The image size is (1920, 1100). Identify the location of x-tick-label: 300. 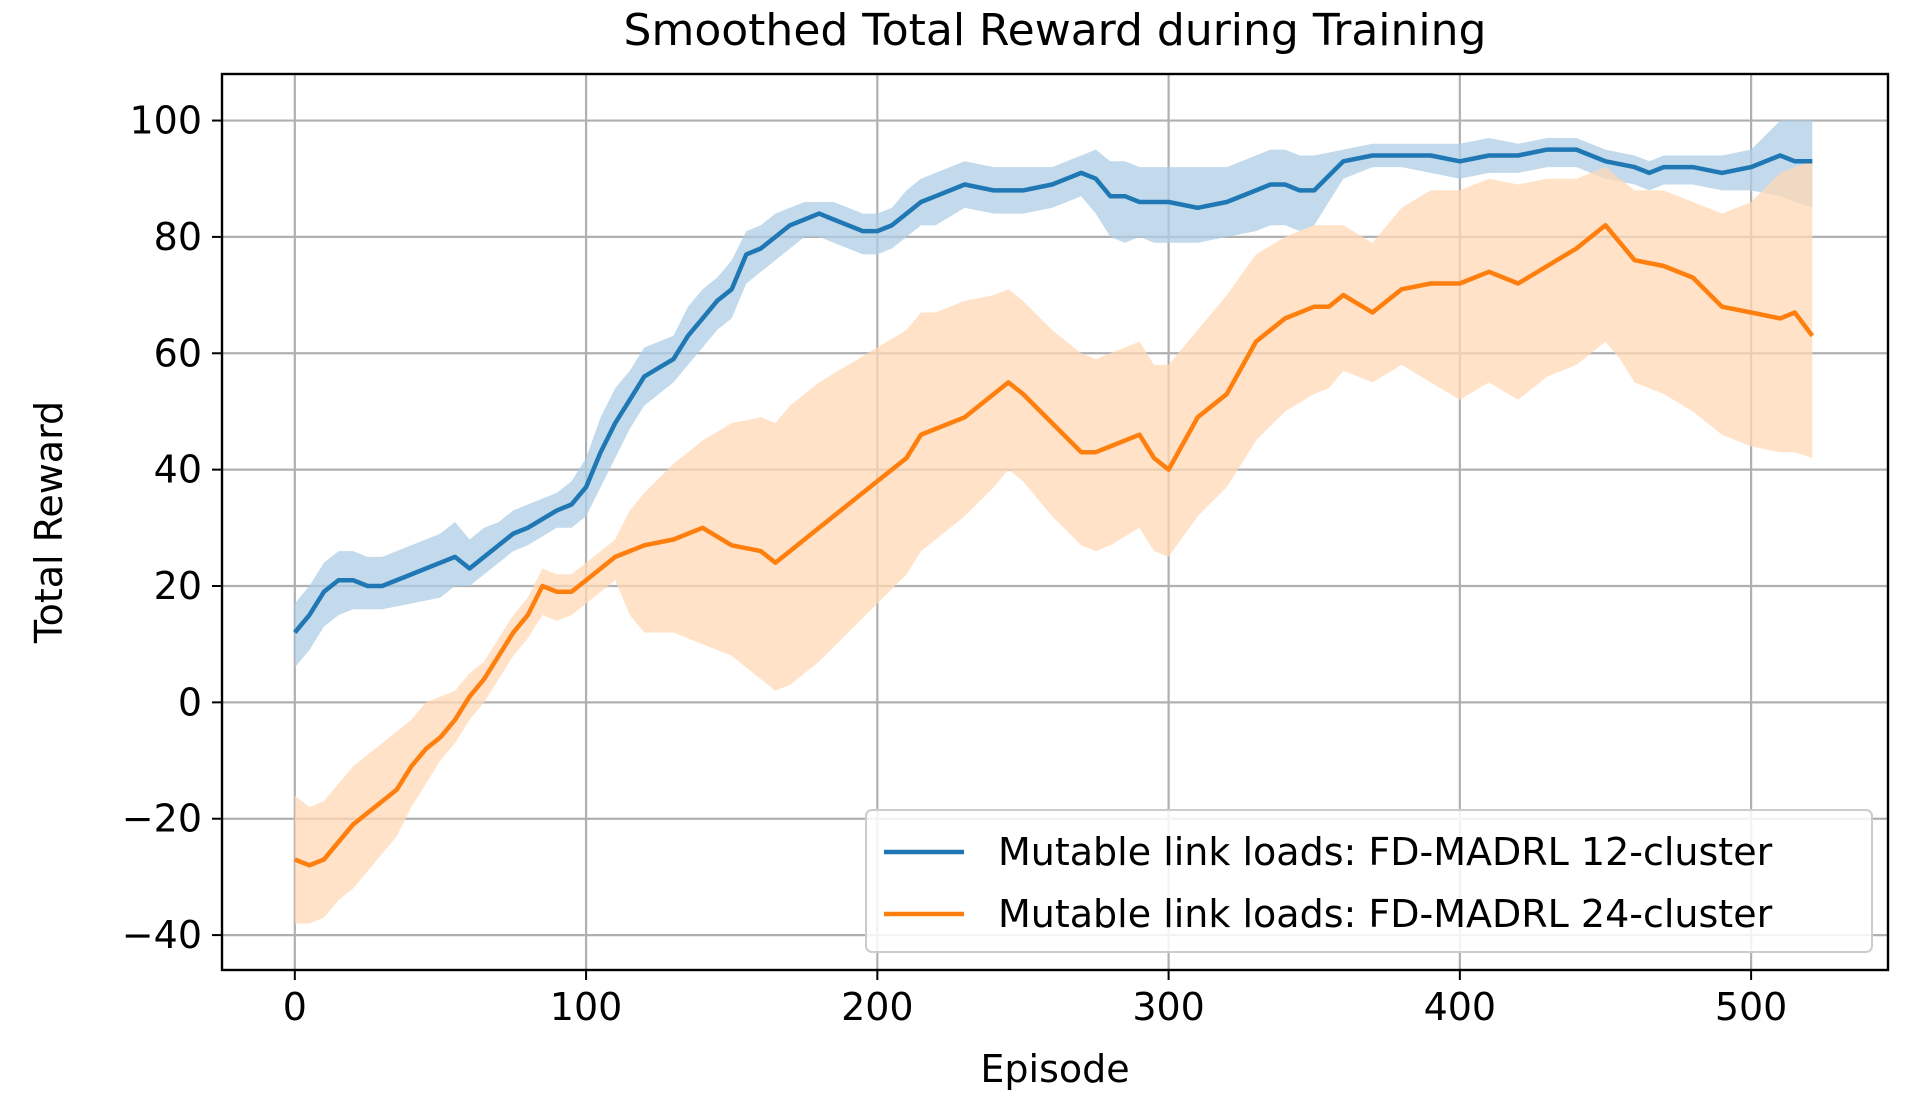
(1168, 1007).